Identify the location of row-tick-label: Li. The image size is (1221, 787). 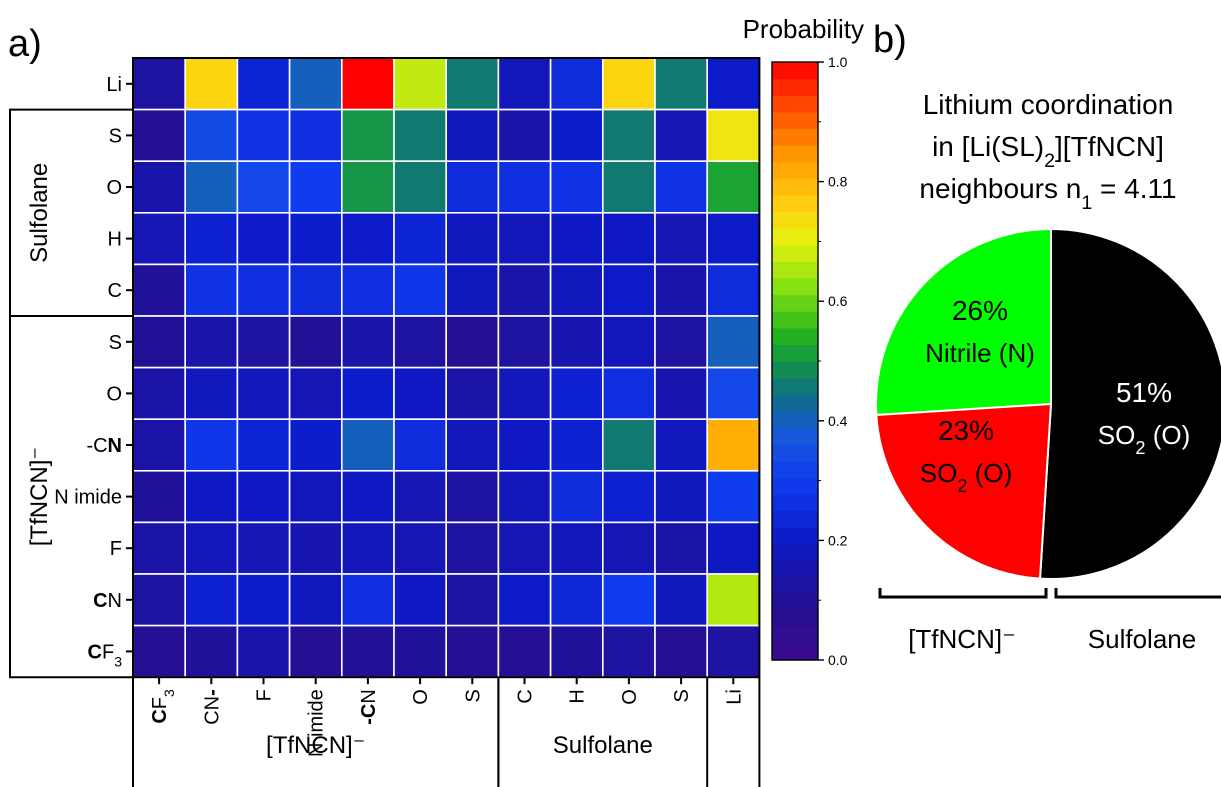
(114, 85).